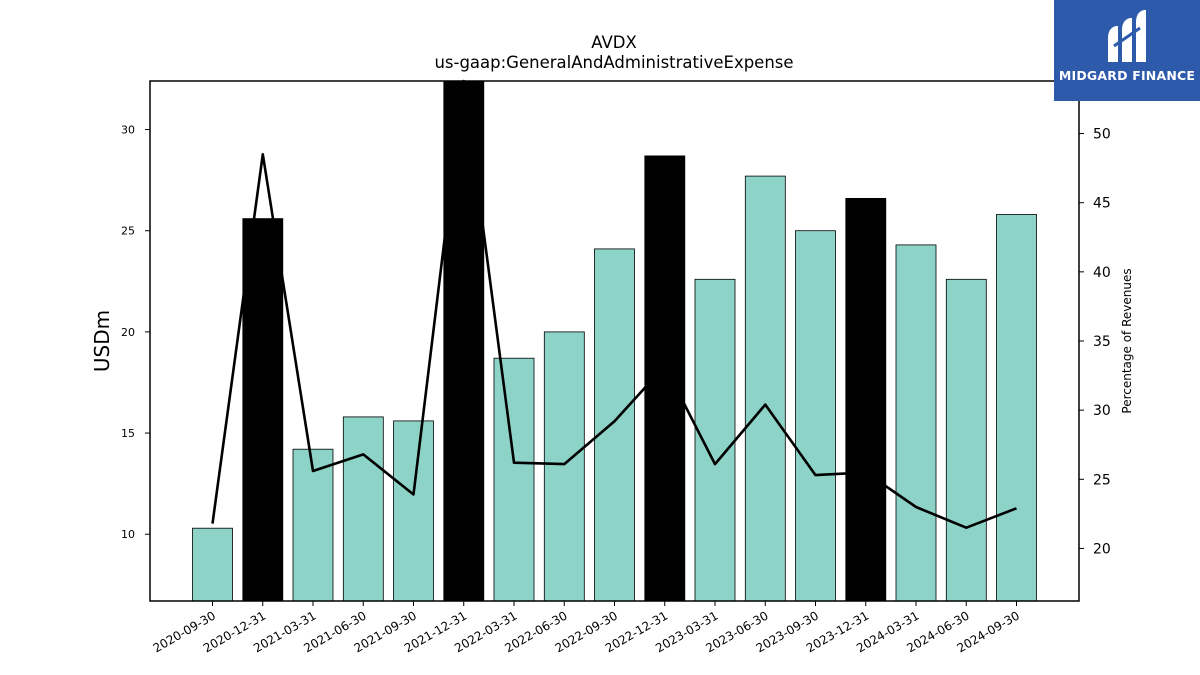 The width and height of the screenshot is (1200, 675). What do you see at coordinates (102, 341) in the screenshot?
I see `y-axis-label: USDm` at bounding box center [102, 341].